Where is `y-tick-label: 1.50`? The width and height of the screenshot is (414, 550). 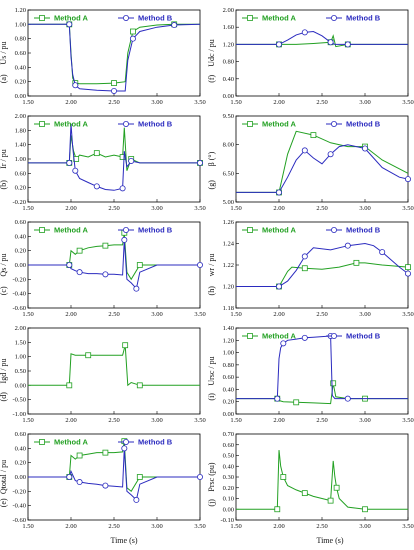
y-tick-label: 1.50 is located at coordinates (20, 342).